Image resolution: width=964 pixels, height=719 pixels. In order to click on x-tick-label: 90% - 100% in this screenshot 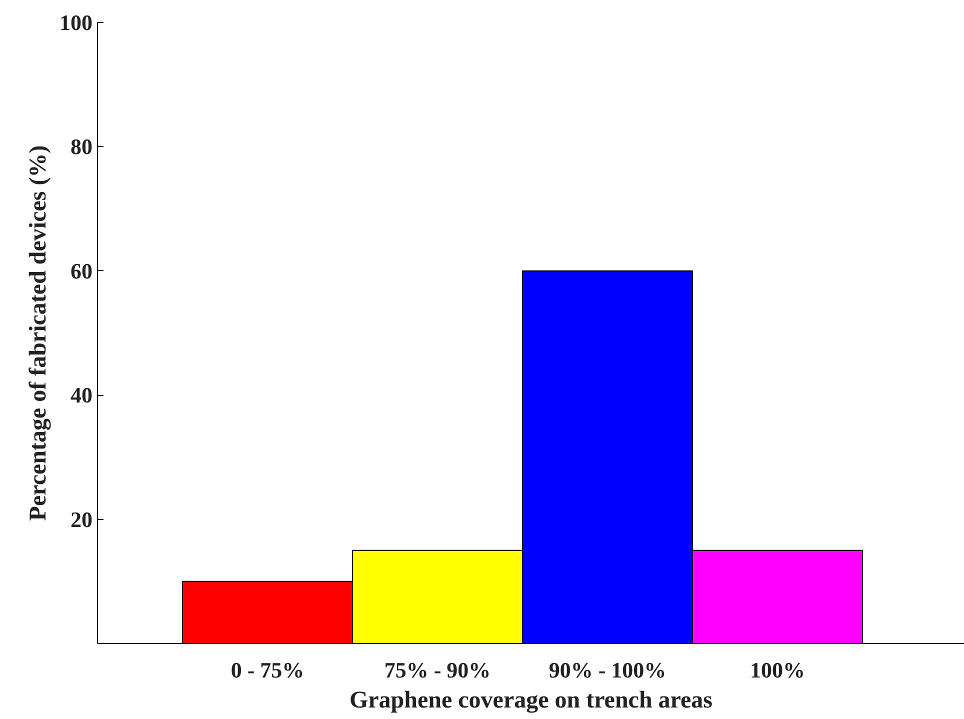, I will do `click(607, 670)`.